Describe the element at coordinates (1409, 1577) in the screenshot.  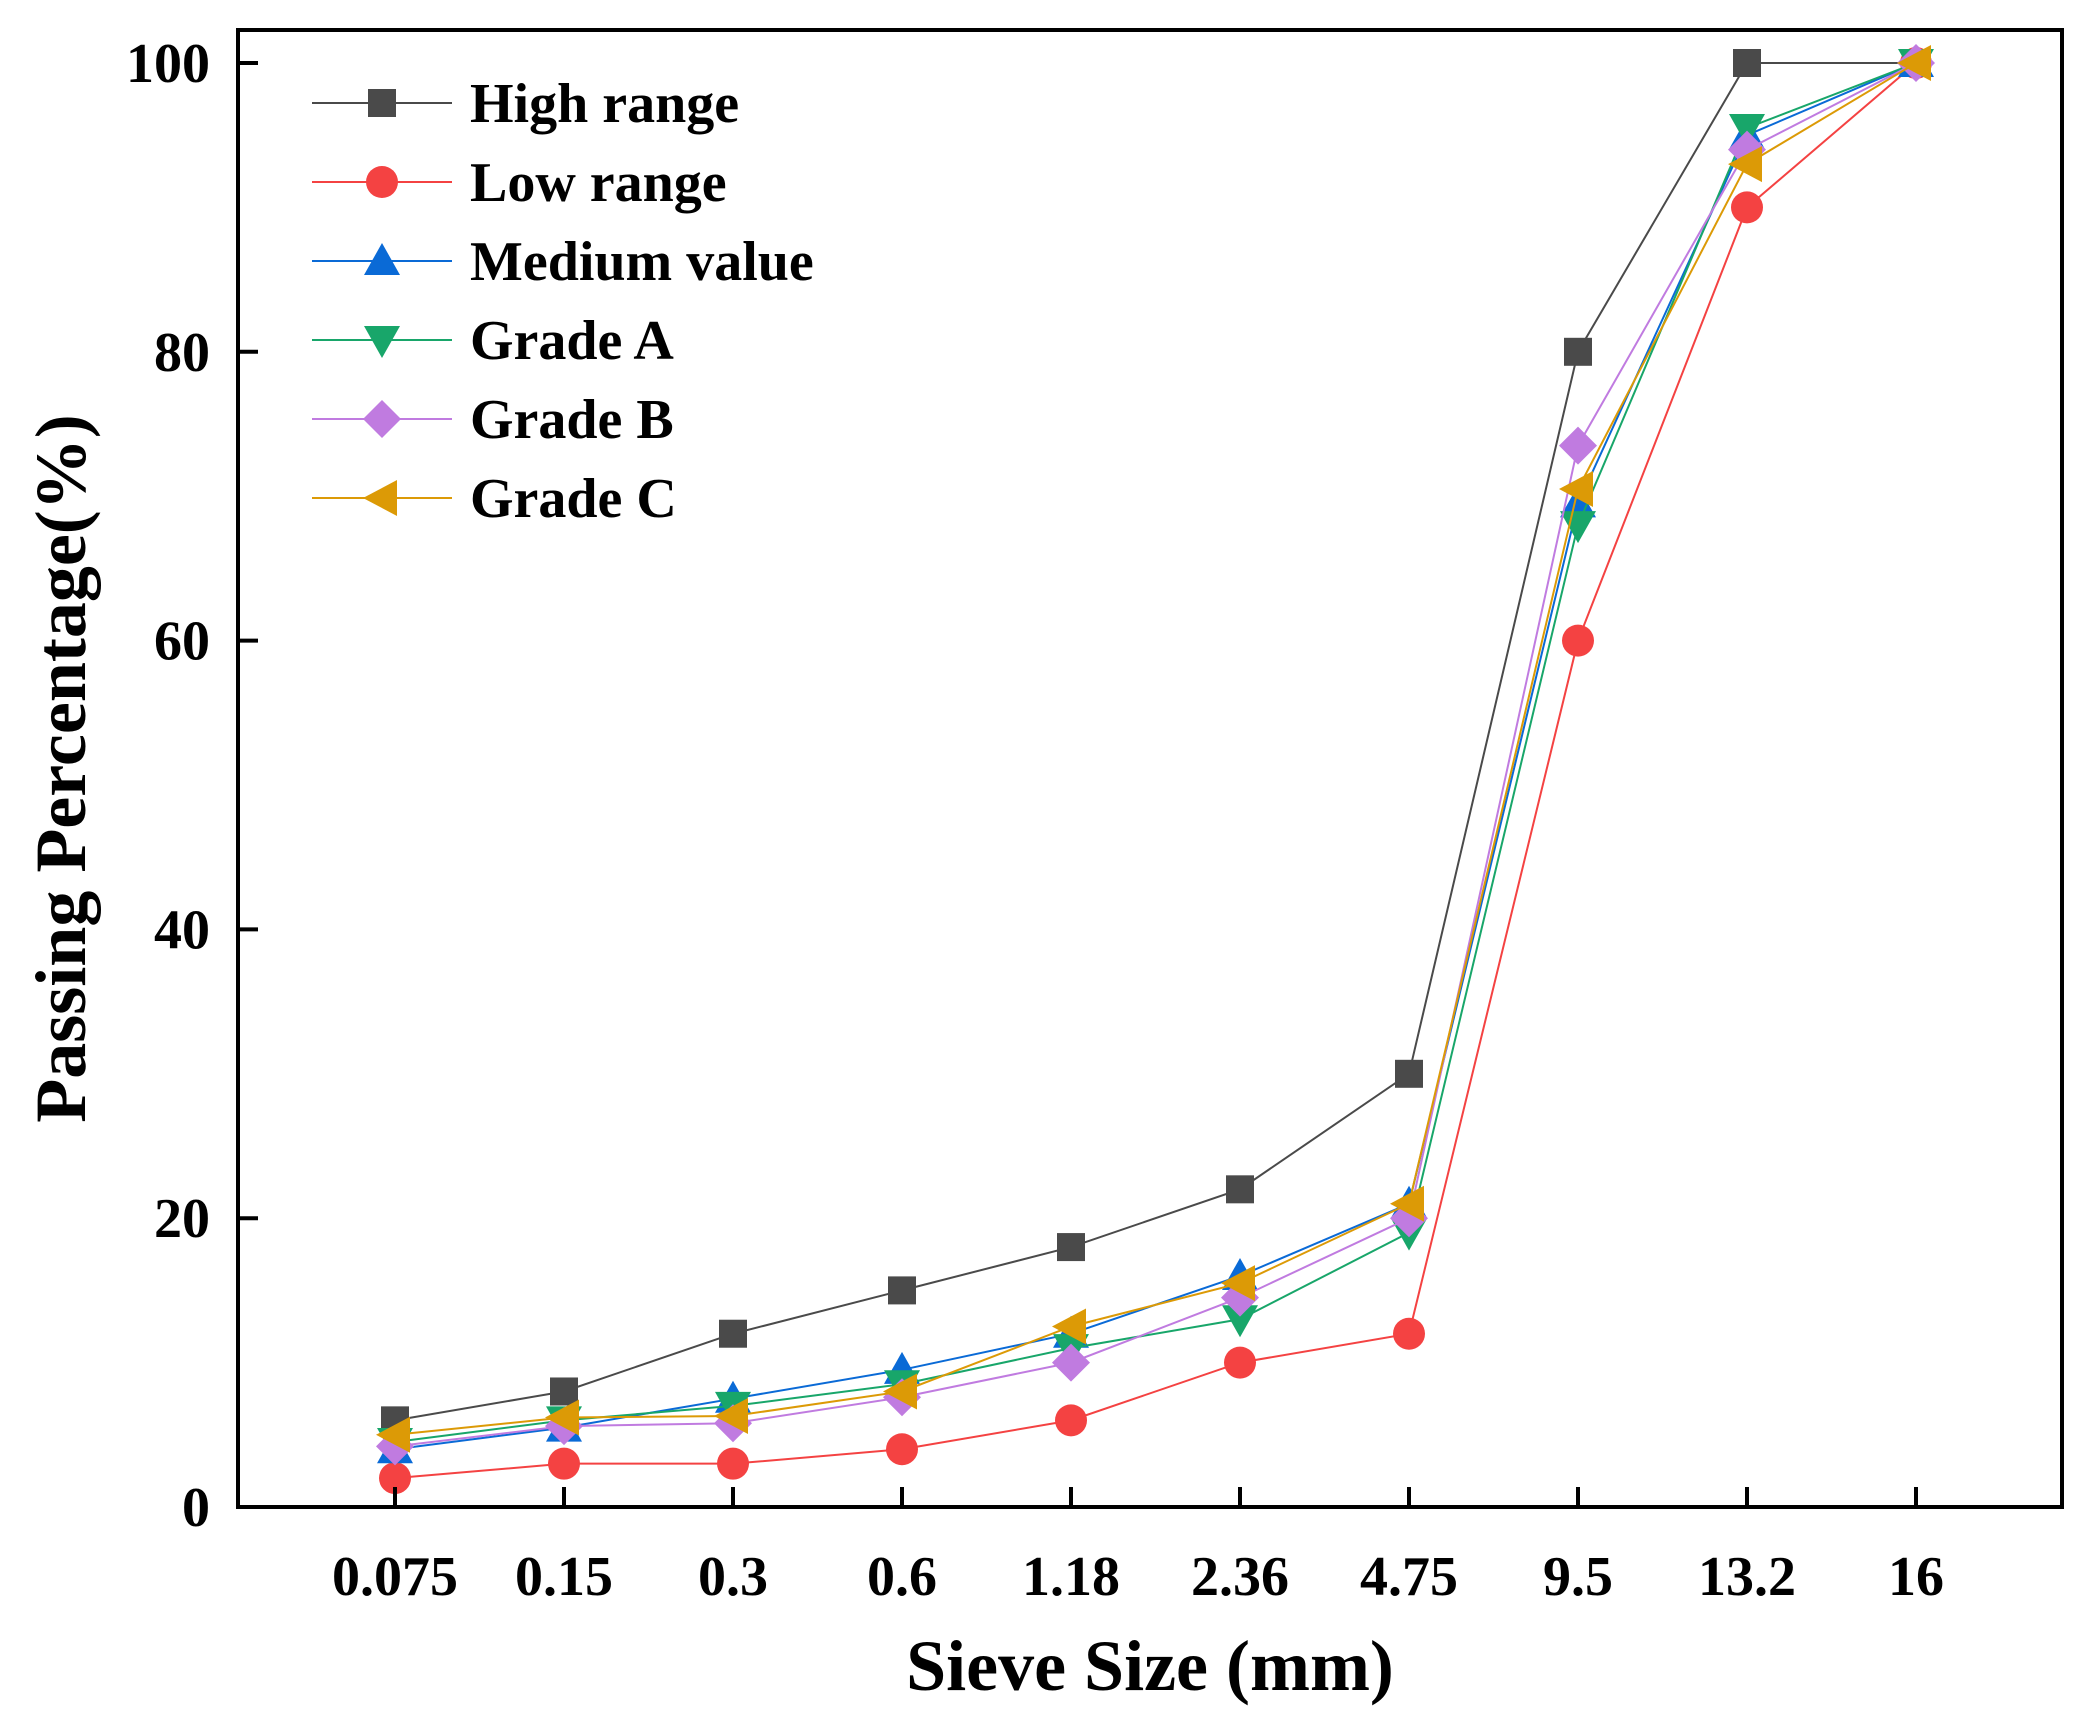
I see `x-tick-label: 4.75` at that location.